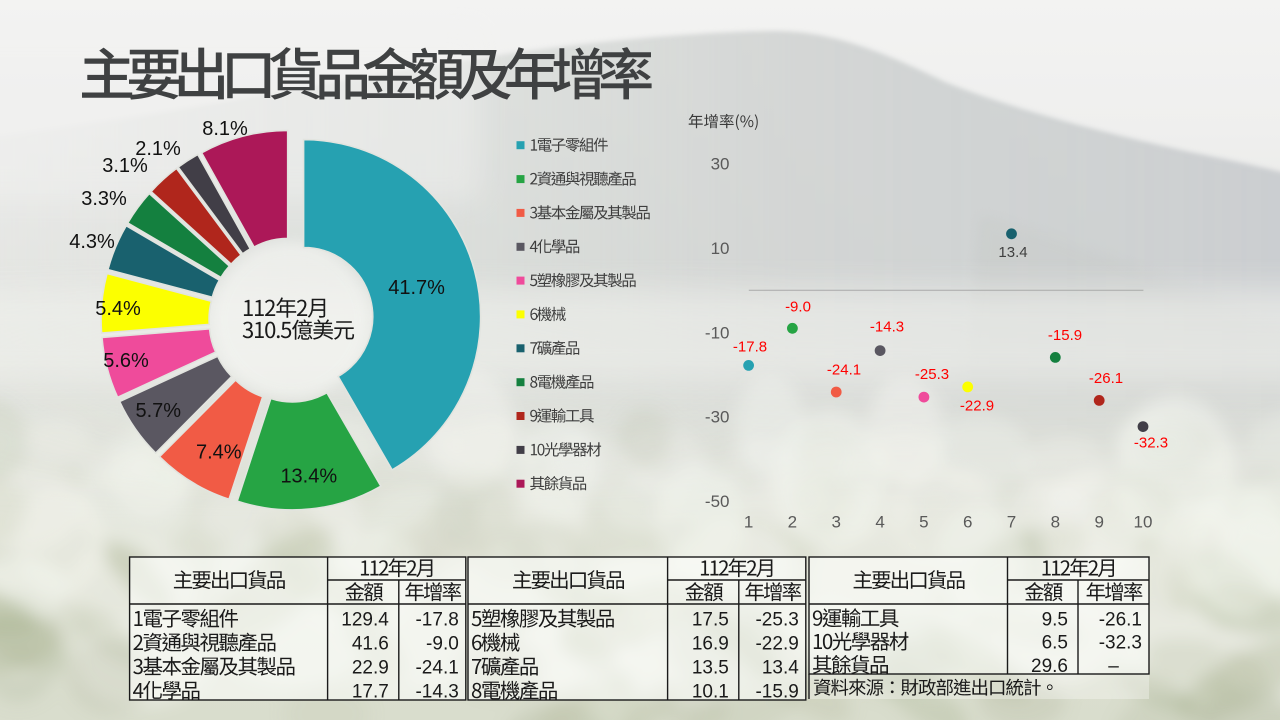  Describe the element at coordinates (717, 501) in the screenshot. I see `svg-text: -50` at that location.